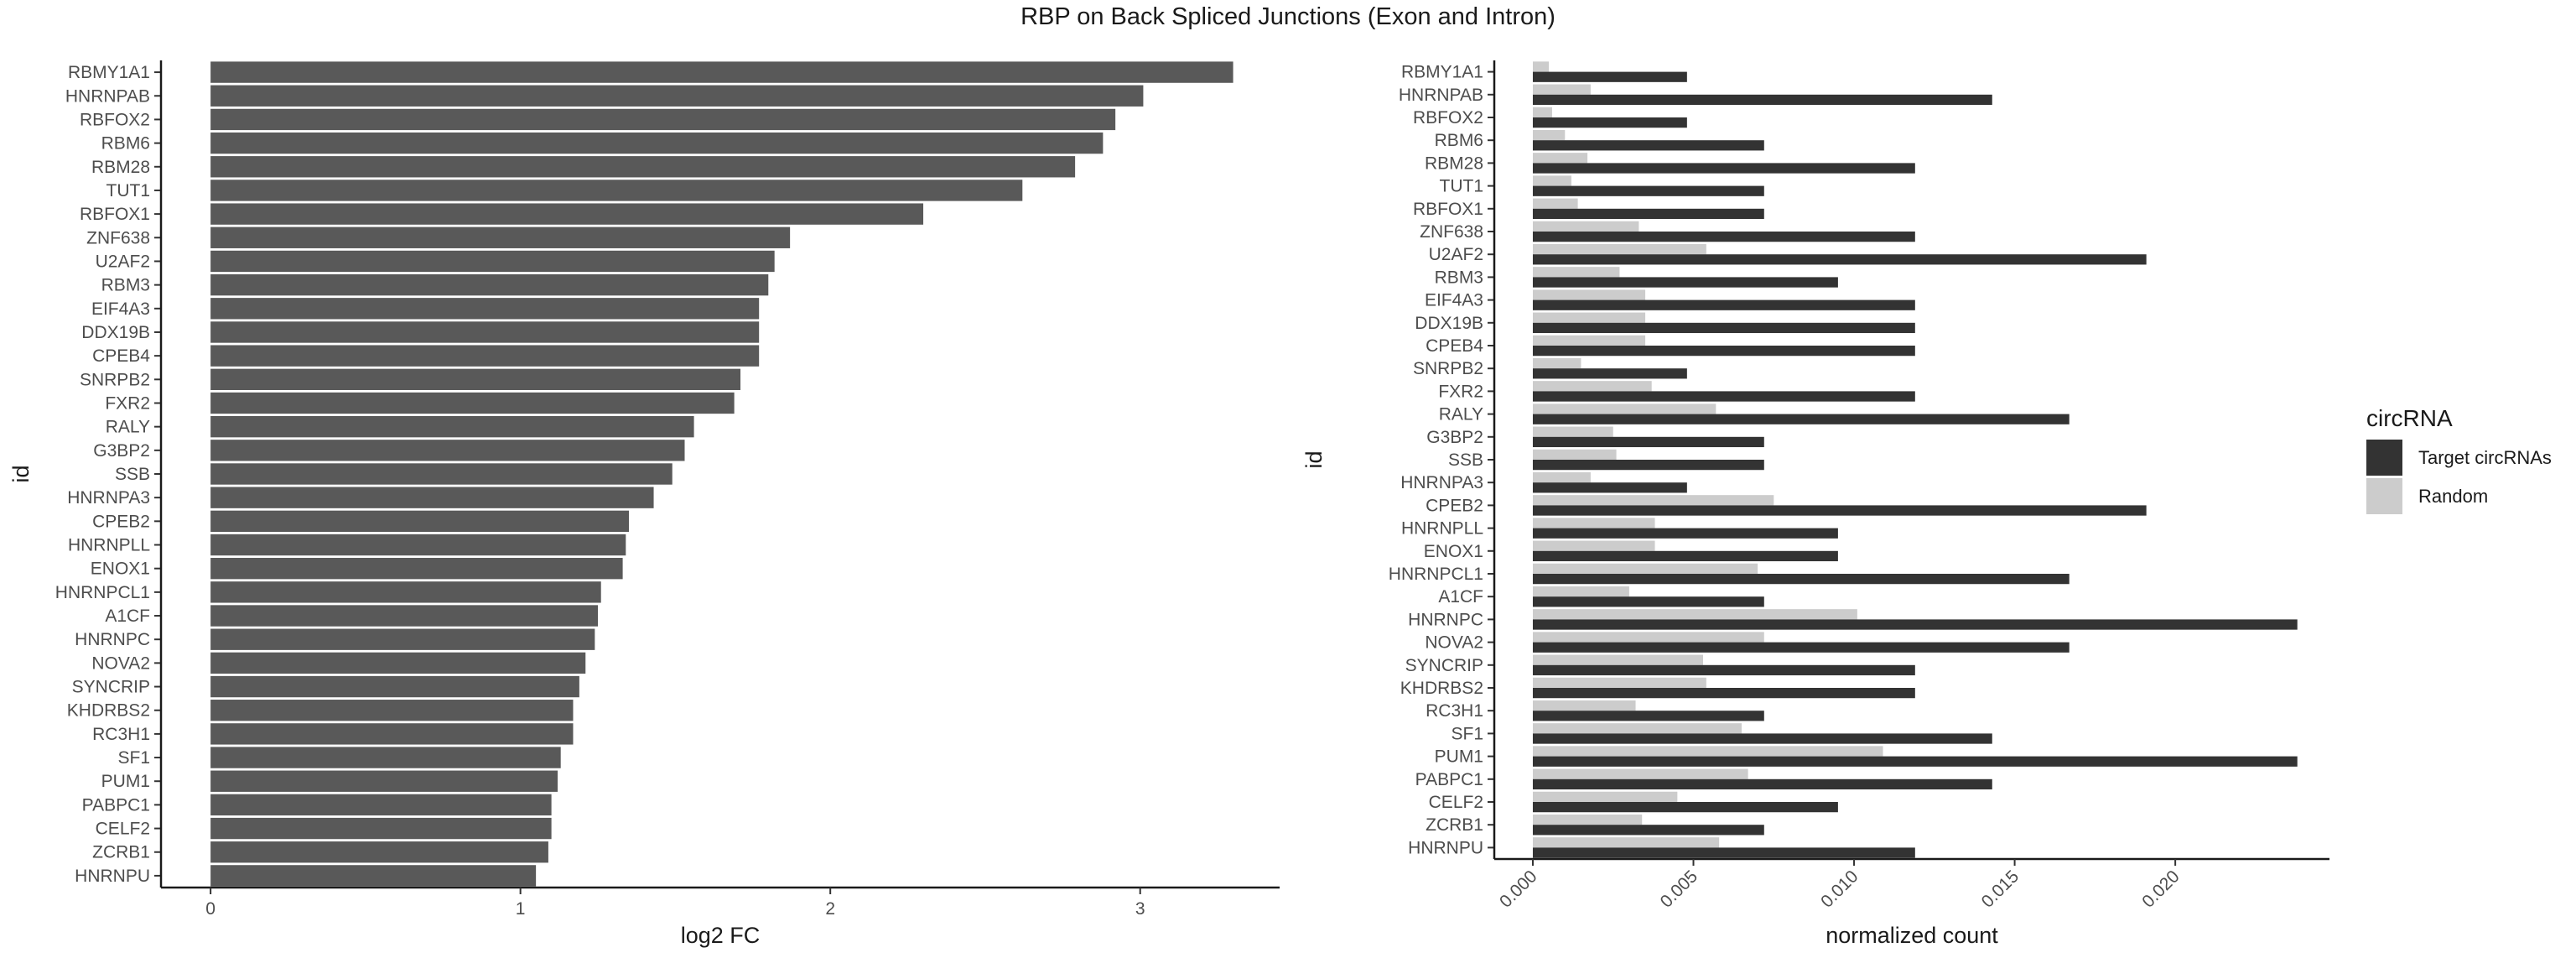 The image size is (2576, 958). I want to click on bar-target-hnrnpa3, so click(1609, 488).